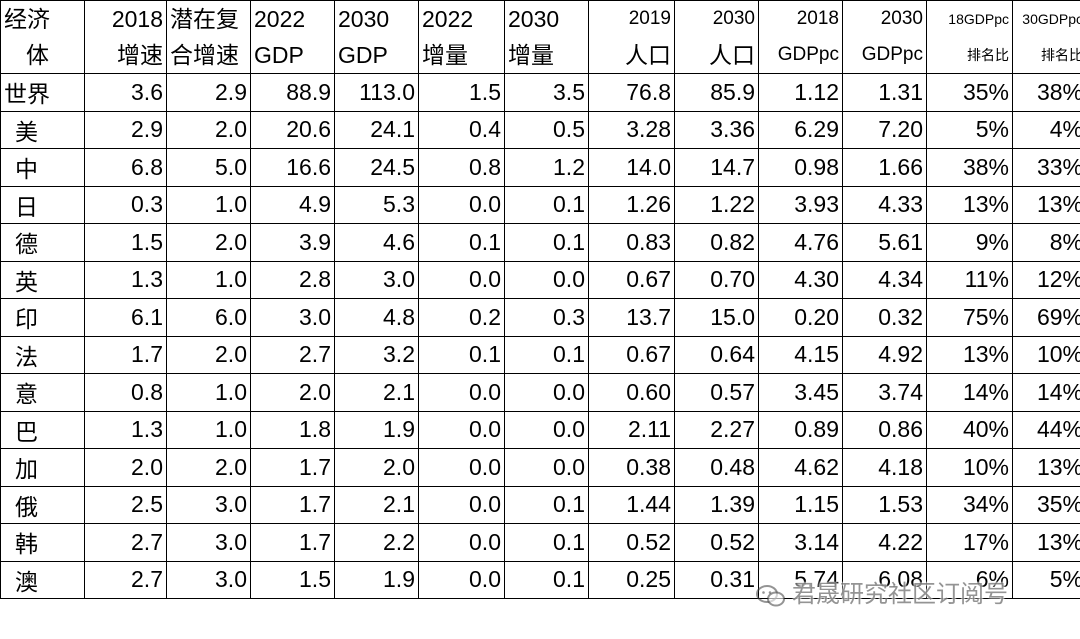 Image resolution: width=1080 pixels, height=639 pixels. Describe the element at coordinates (969, 579) in the screenshot. I see `table-cell: 6%` at that location.